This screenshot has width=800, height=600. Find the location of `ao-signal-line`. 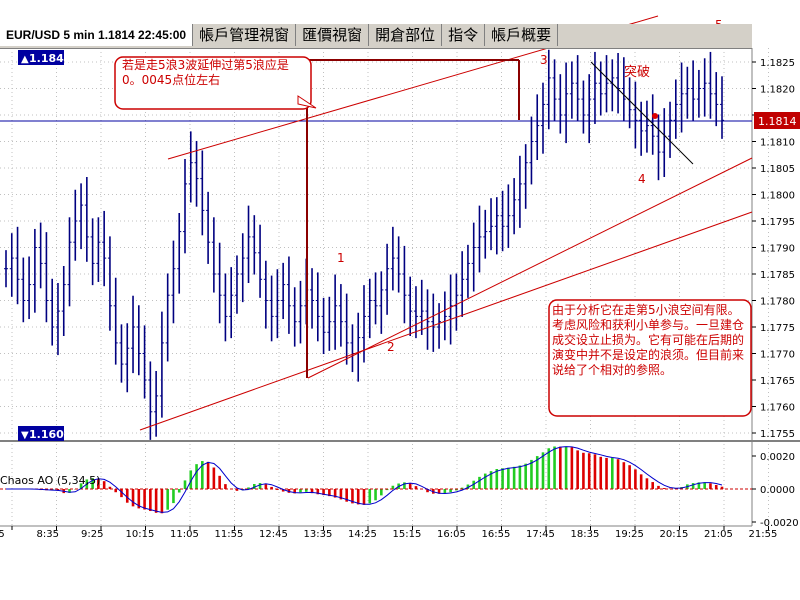

ao-signal-line is located at coordinates (364, 479).